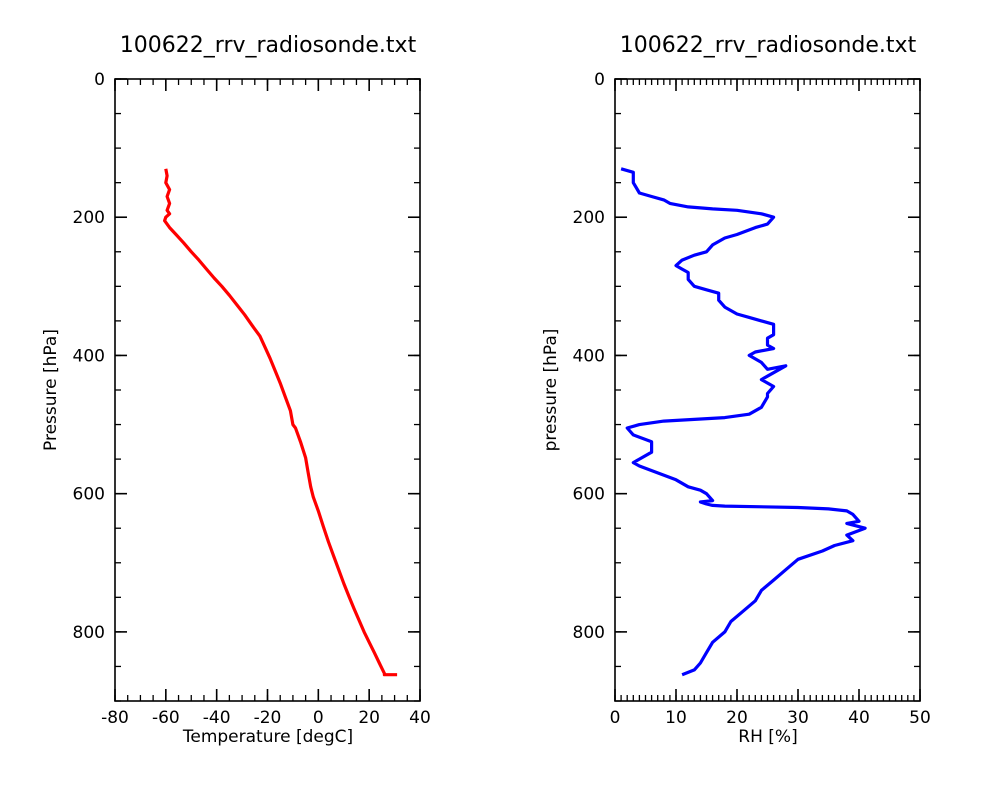  What do you see at coordinates (589, 356) in the screenshot?
I see `rh-y-tick-label: 400` at bounding box center [589, 356].